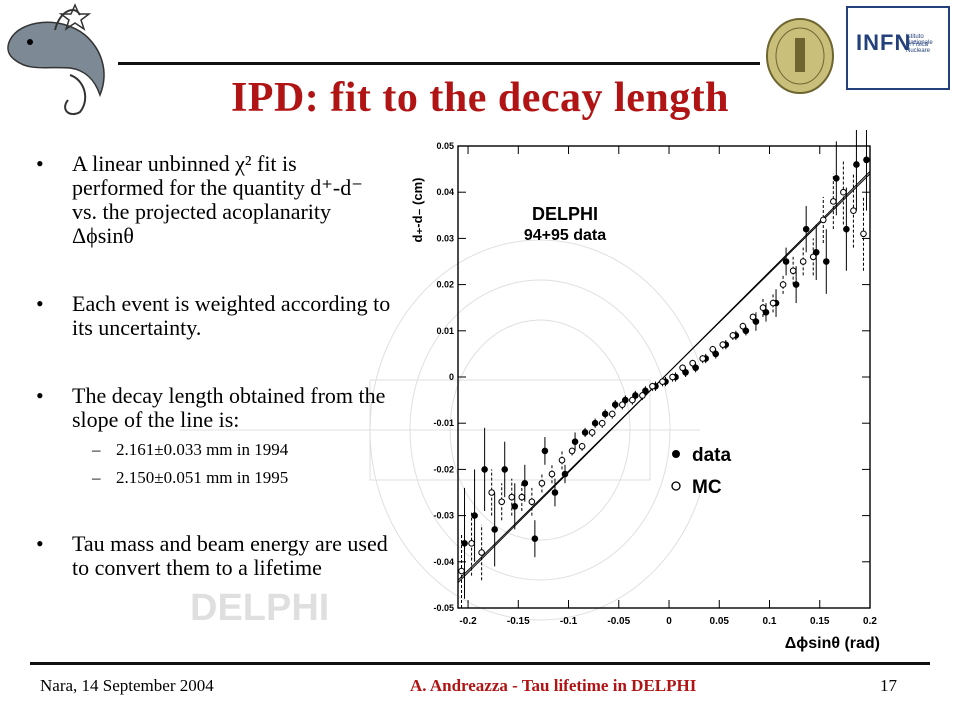 The width and height of the screenshot is (960, 720). I want to click on y-tick-label: 0.02, so click(445, 285).